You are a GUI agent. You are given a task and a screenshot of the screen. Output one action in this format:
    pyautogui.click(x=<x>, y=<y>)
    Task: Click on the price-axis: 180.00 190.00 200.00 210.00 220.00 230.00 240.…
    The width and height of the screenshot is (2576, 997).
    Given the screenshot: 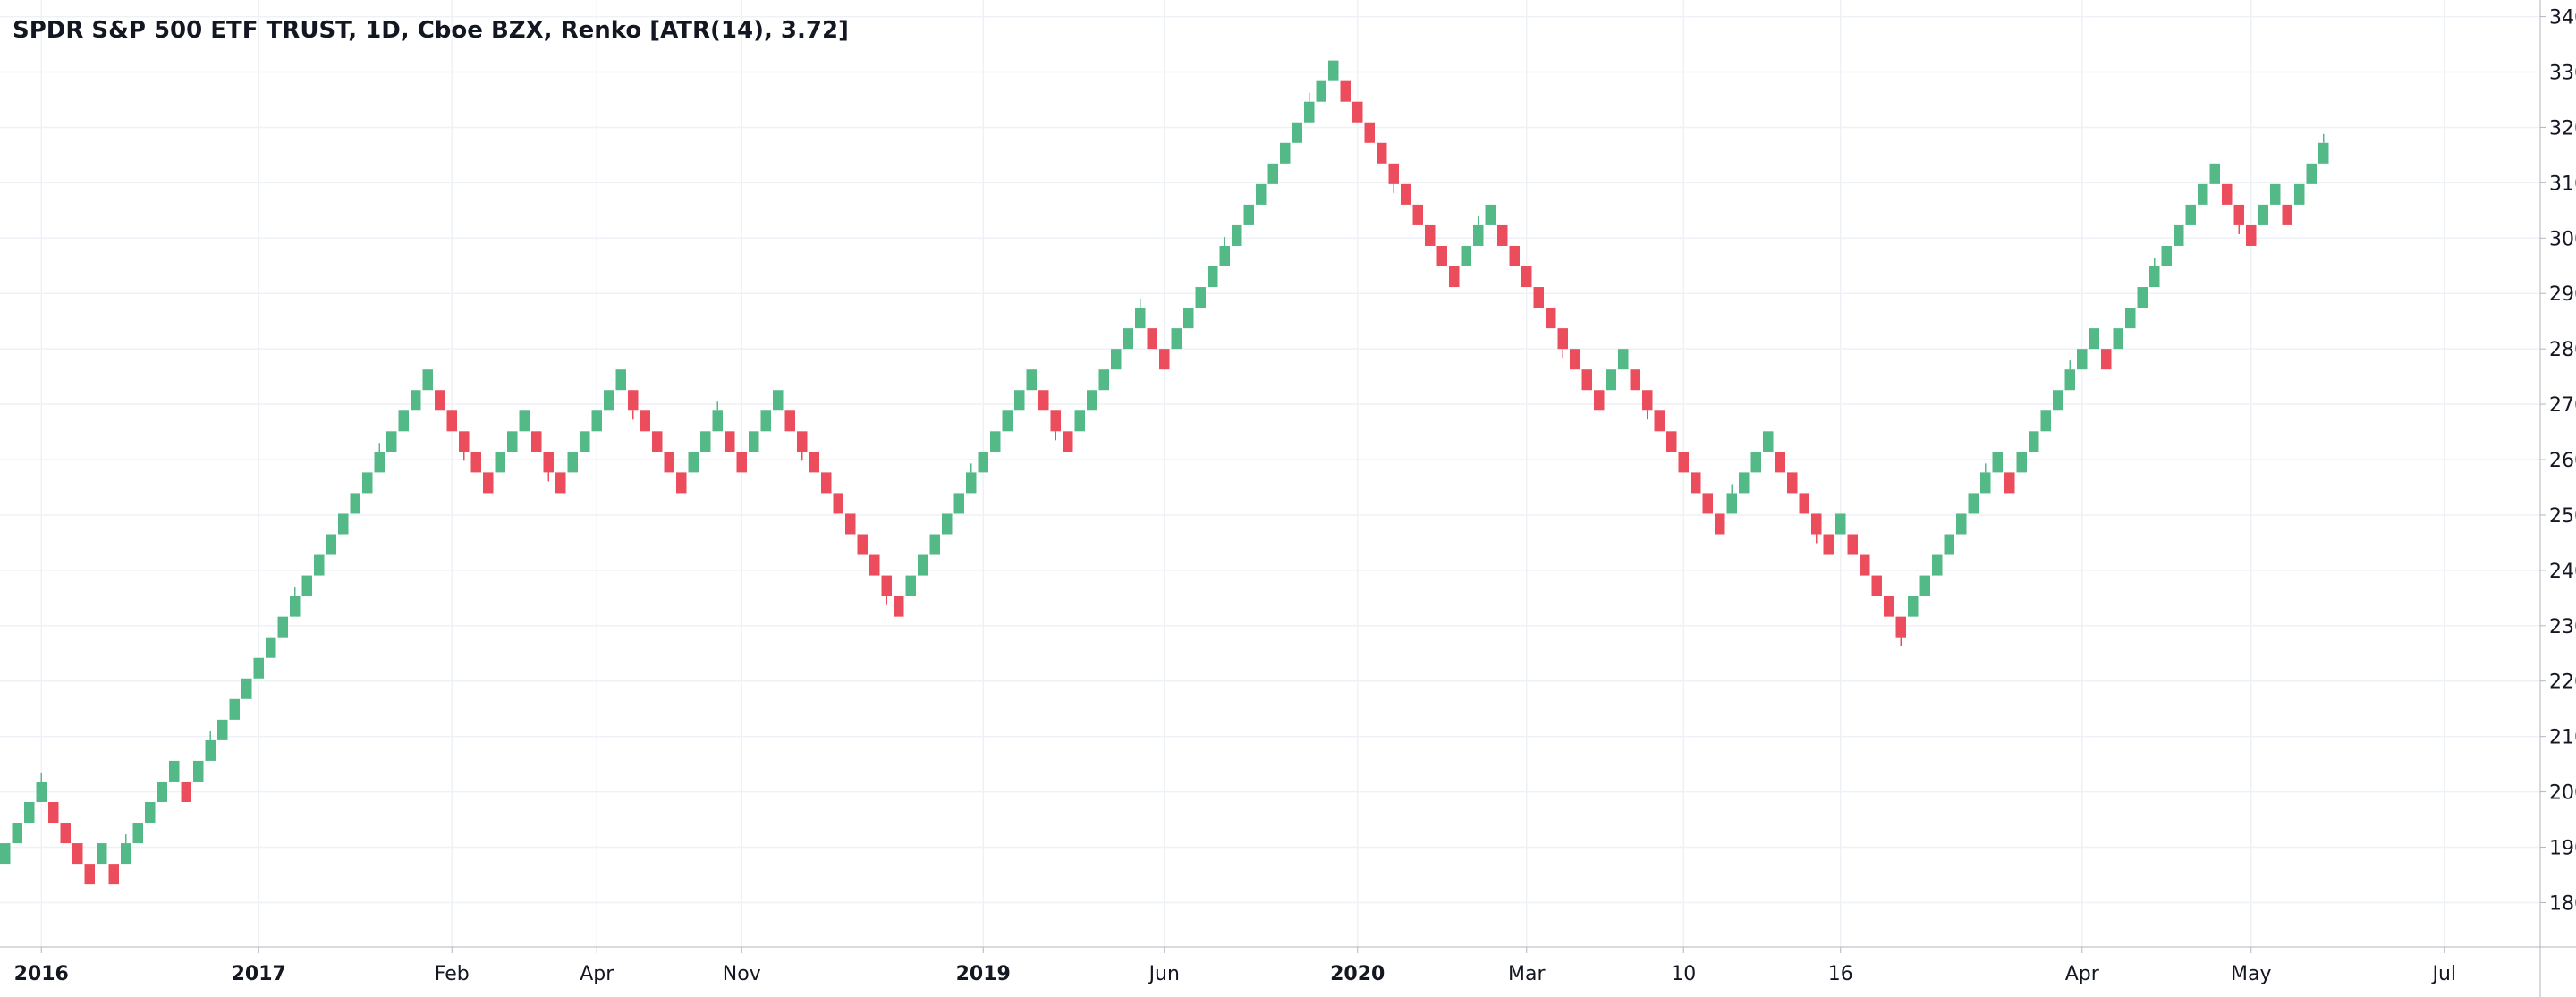 What is the action you would take?
    pyautogui.click(x=2558, y=461)
    